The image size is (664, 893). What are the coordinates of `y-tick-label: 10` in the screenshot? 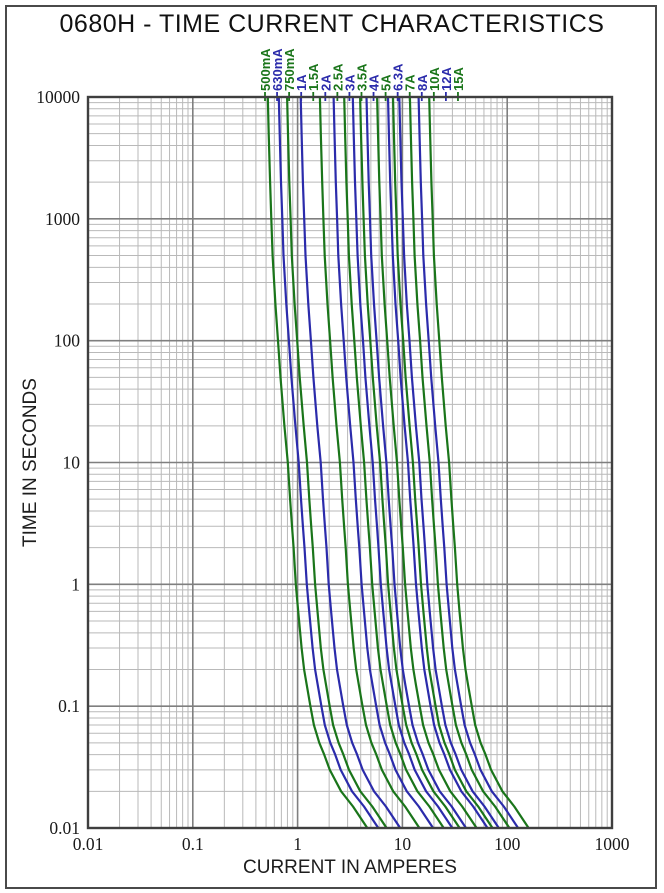 It's located at (72, 463).